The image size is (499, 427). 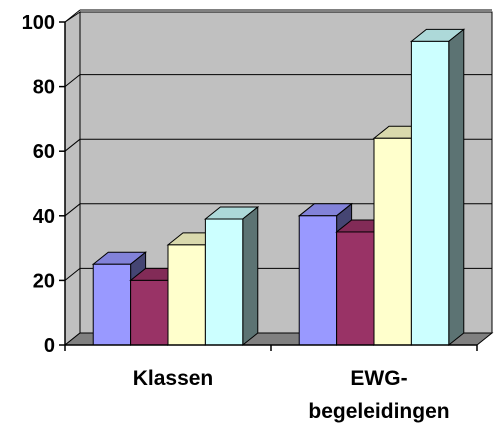 I want to click on category-label-line: begeleidingen, so click(x=378, y=411).